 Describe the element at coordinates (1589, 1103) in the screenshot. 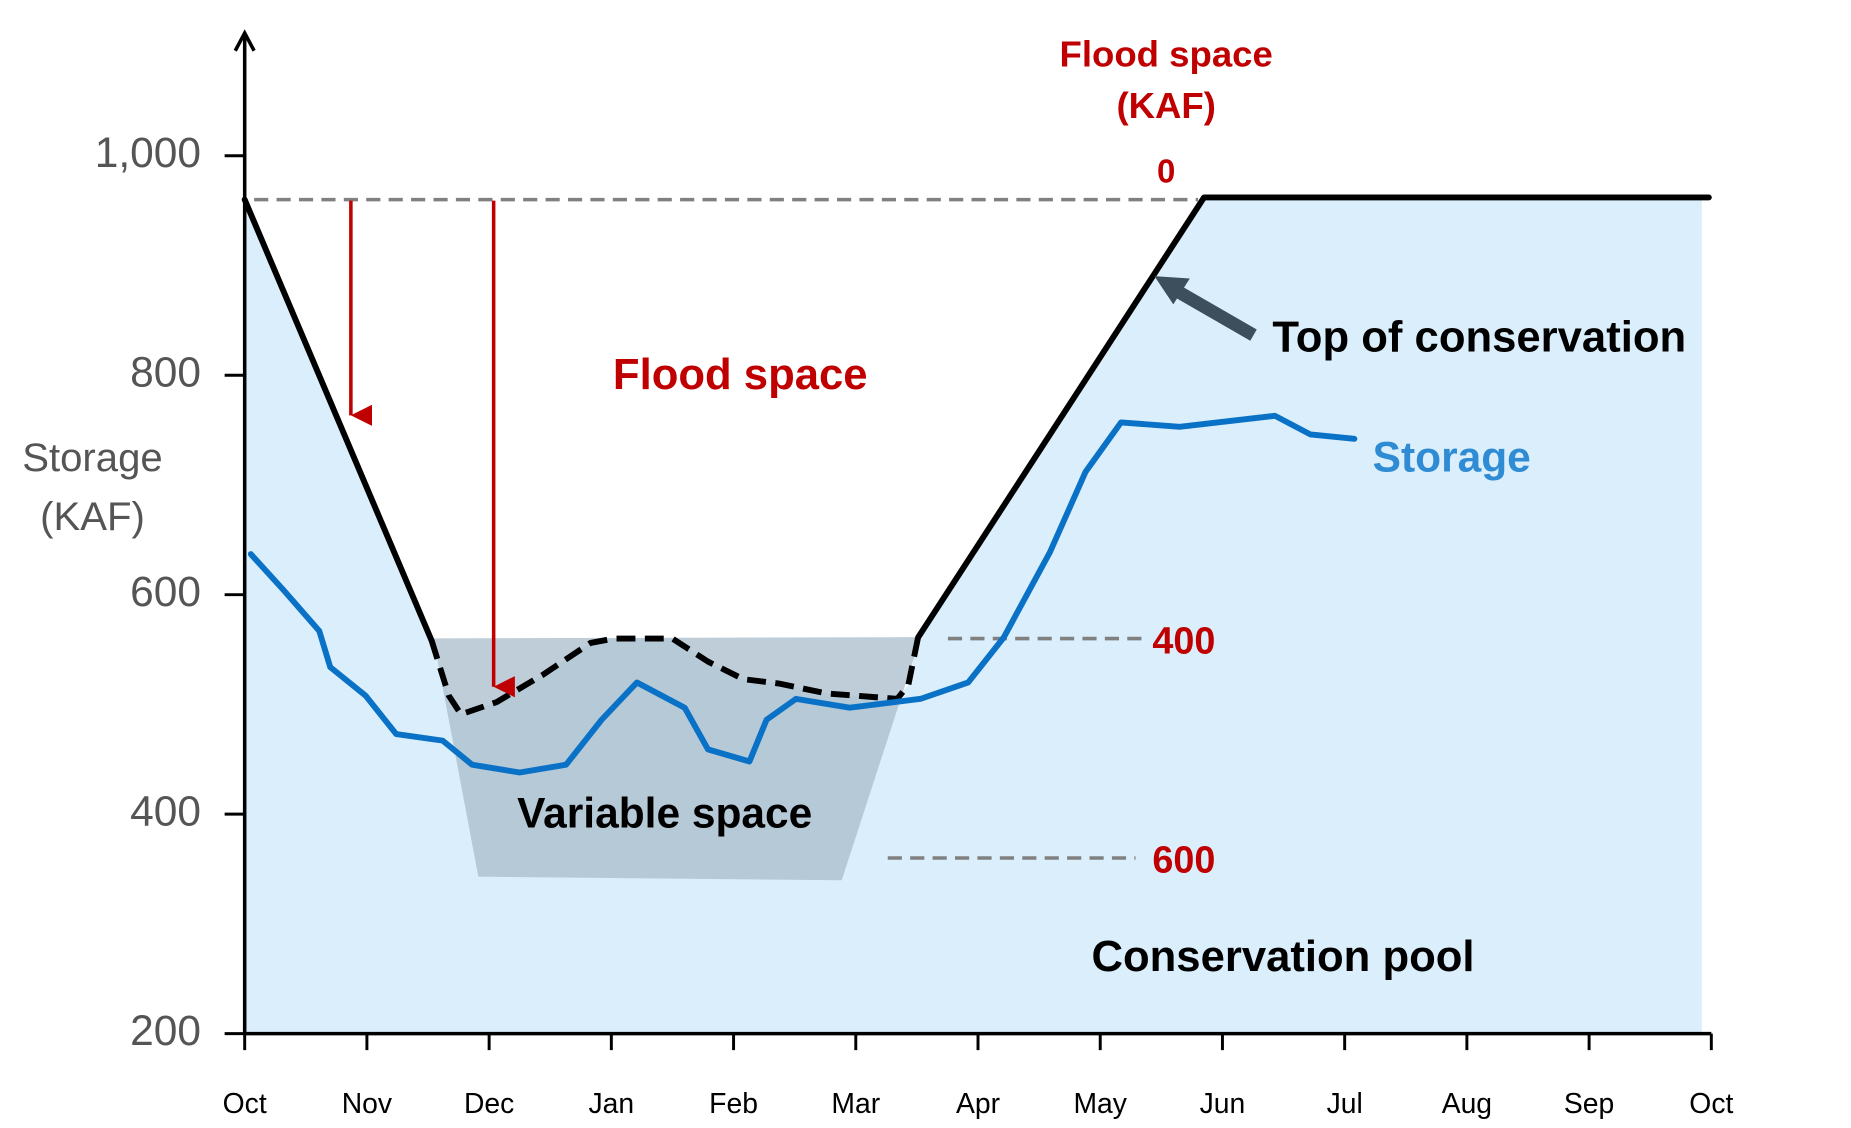

I see `x-tick-label: Sep` at that location.